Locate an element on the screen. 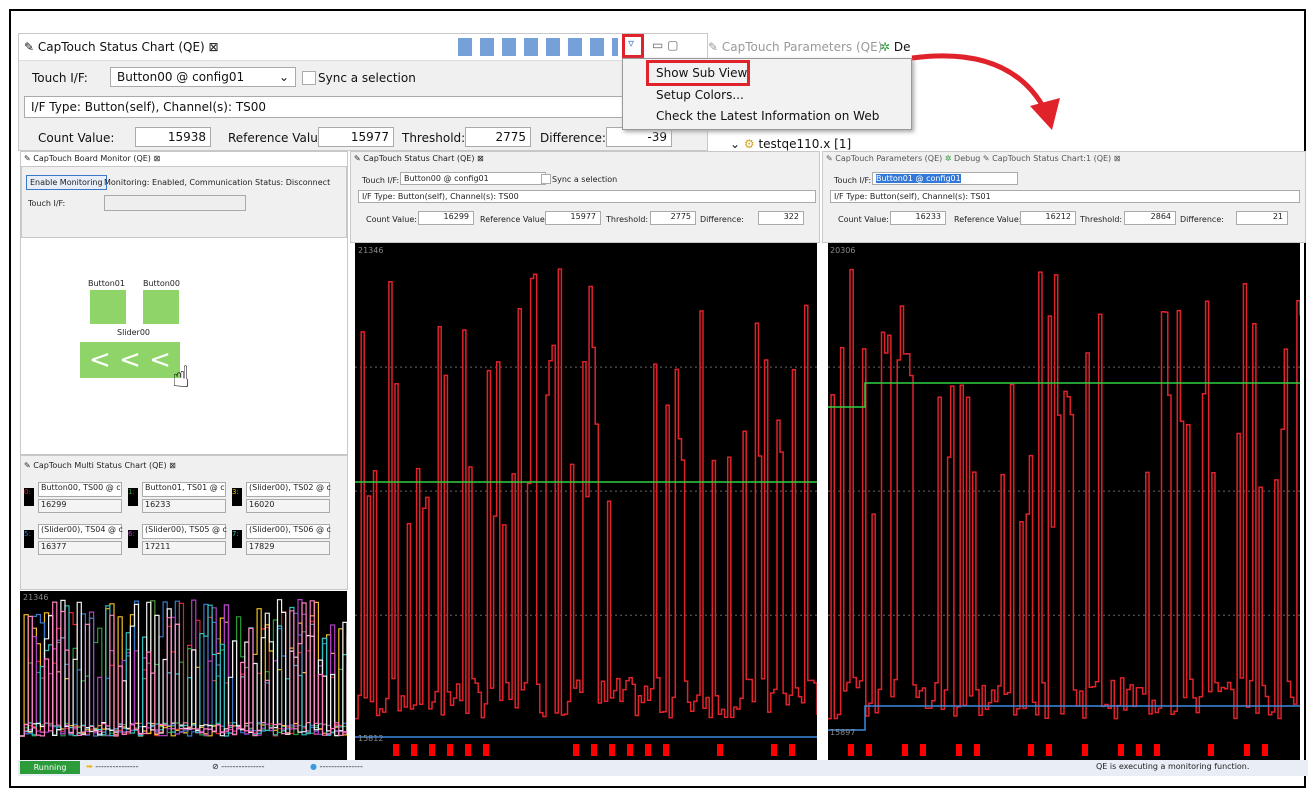  channel-name: (Slider00), TS06 @ c is located at coordinates (290, 529).